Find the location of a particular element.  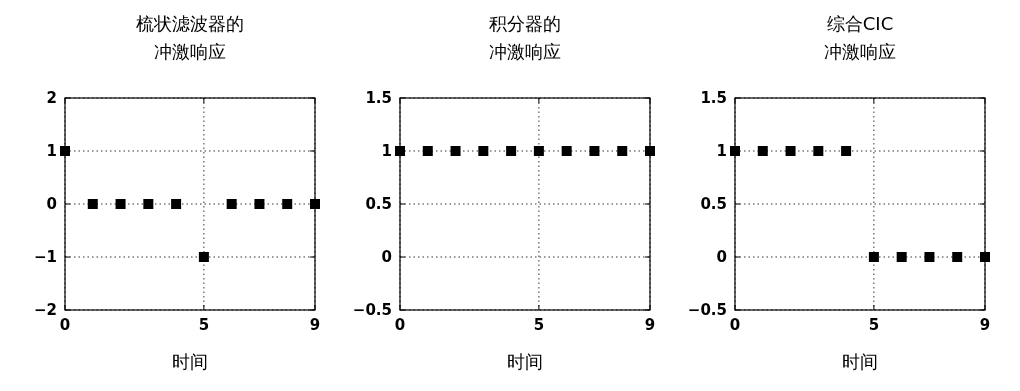

y-tick-label: −1 is located at coordinates (45, 257).